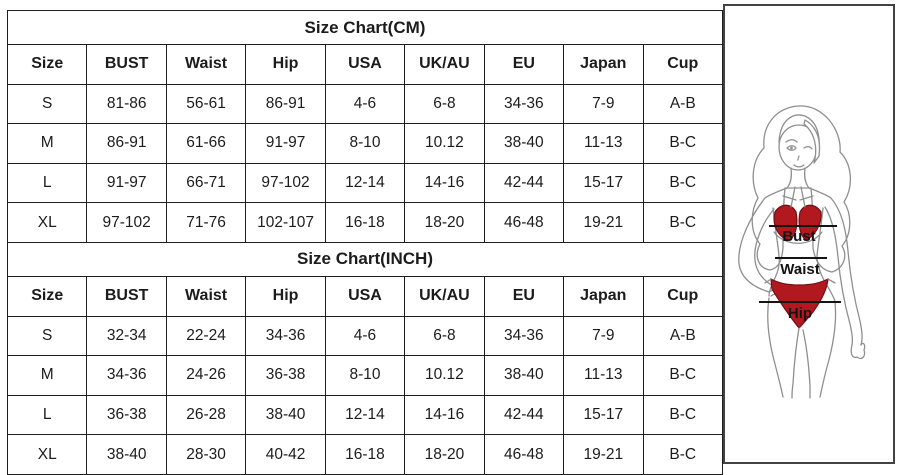  Describe the element at coordinates (775, 347) in the screenshot. I see `left-leg-outer` at that location.